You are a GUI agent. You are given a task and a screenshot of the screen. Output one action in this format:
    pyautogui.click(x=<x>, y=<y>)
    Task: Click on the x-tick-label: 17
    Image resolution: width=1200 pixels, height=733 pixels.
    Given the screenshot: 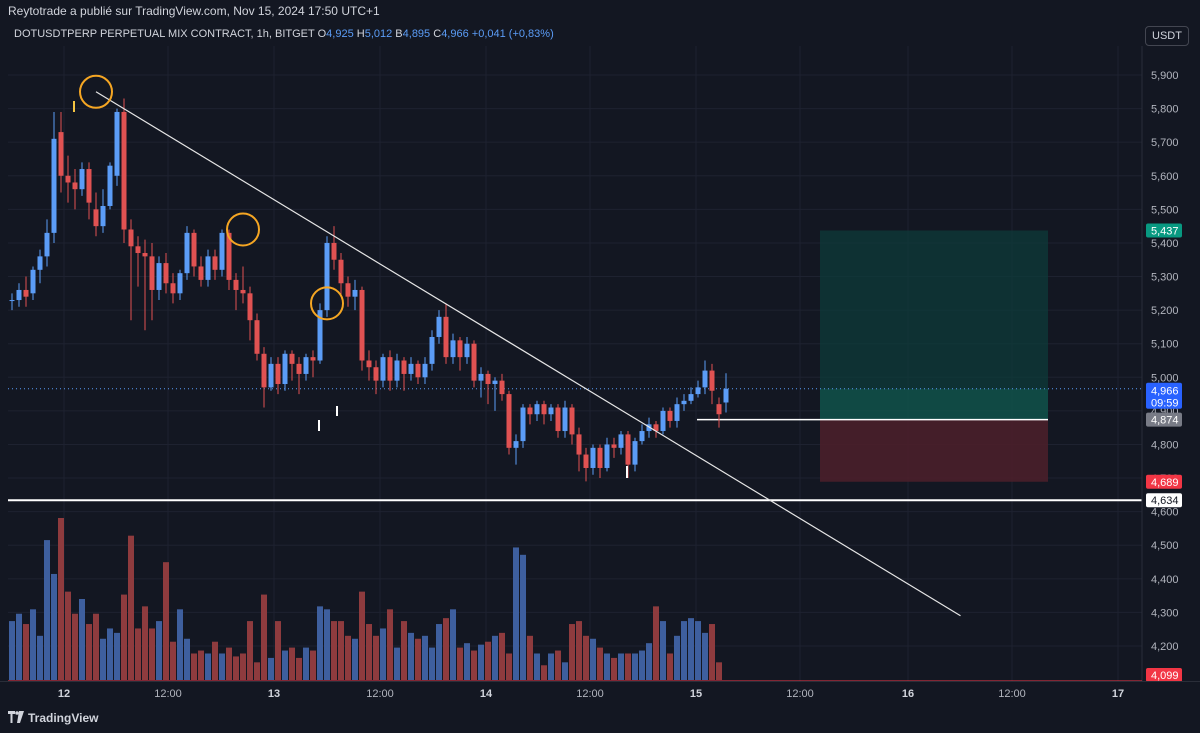 What is the action you would take?
    pyautogui.click(x=1118, y=694)
    